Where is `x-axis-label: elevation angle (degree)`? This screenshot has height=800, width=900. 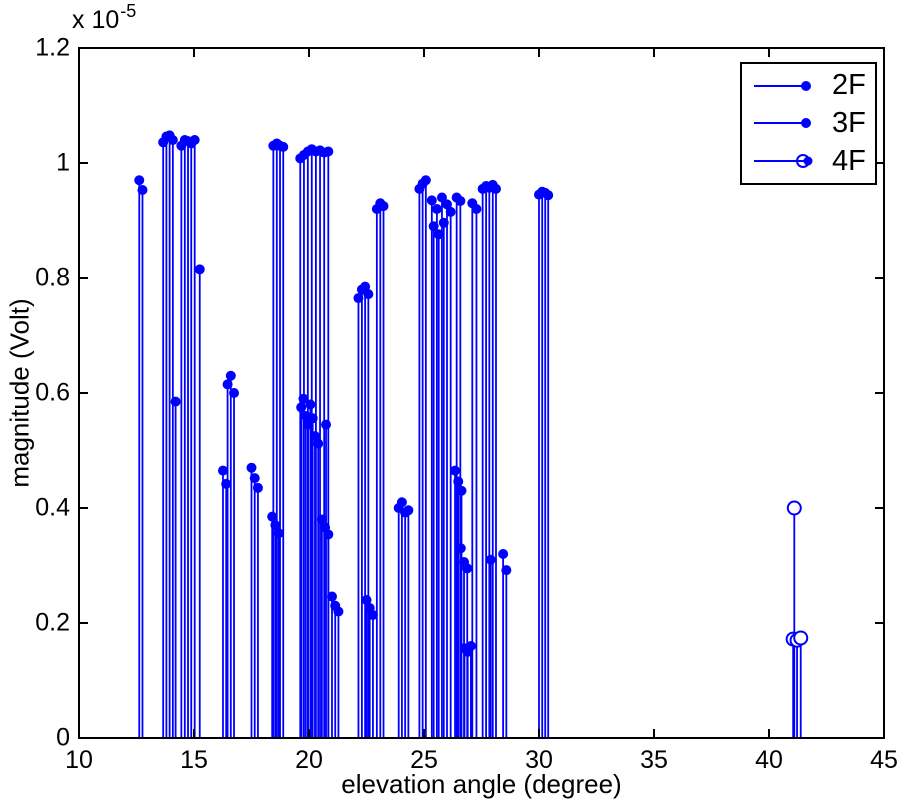 x-axis-label: elevation angle (degree) is located at coordinates (481, 784).